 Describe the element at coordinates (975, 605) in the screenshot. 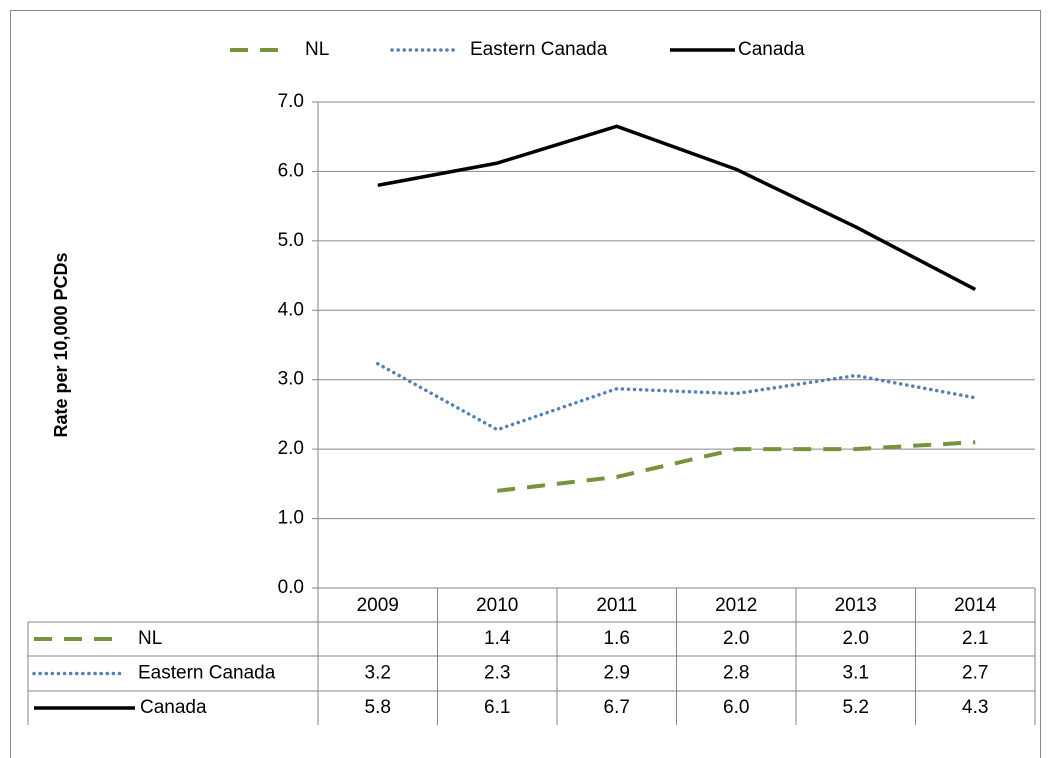

I see `x-tick-label: 2014` at that location.